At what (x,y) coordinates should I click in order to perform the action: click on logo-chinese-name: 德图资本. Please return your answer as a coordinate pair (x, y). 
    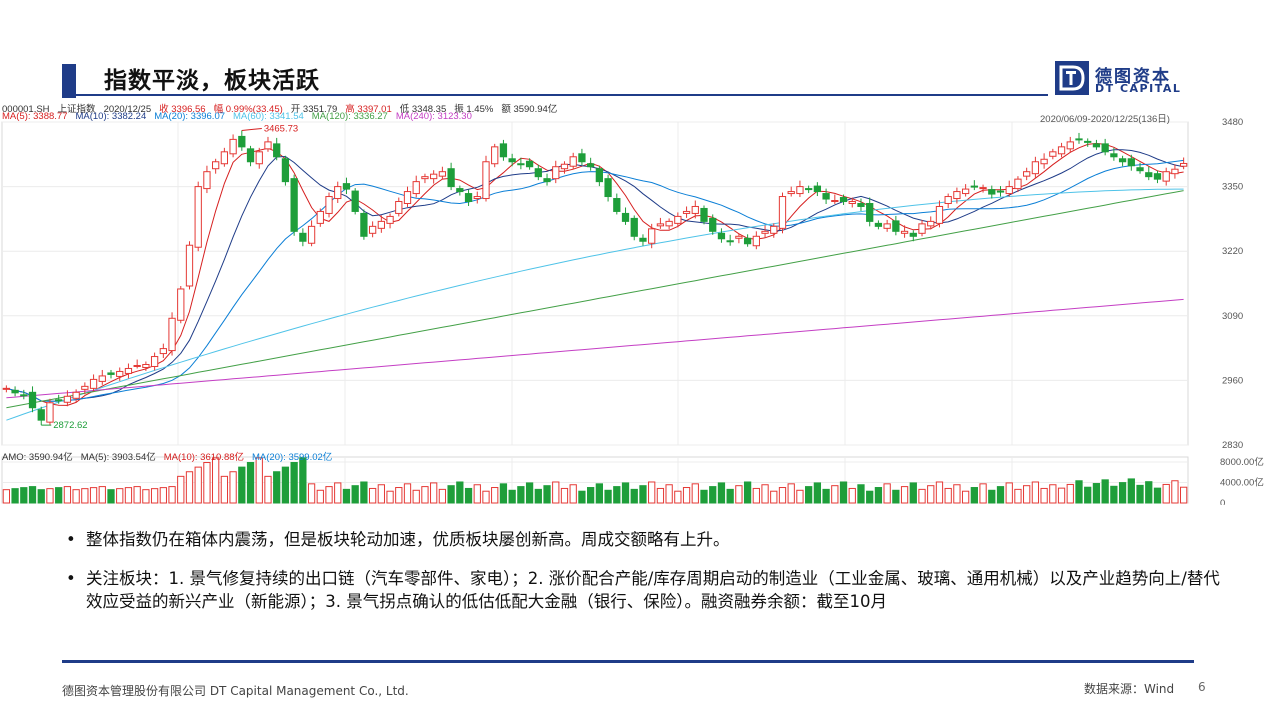
    Looking at the image, I should click on (1133, 77).